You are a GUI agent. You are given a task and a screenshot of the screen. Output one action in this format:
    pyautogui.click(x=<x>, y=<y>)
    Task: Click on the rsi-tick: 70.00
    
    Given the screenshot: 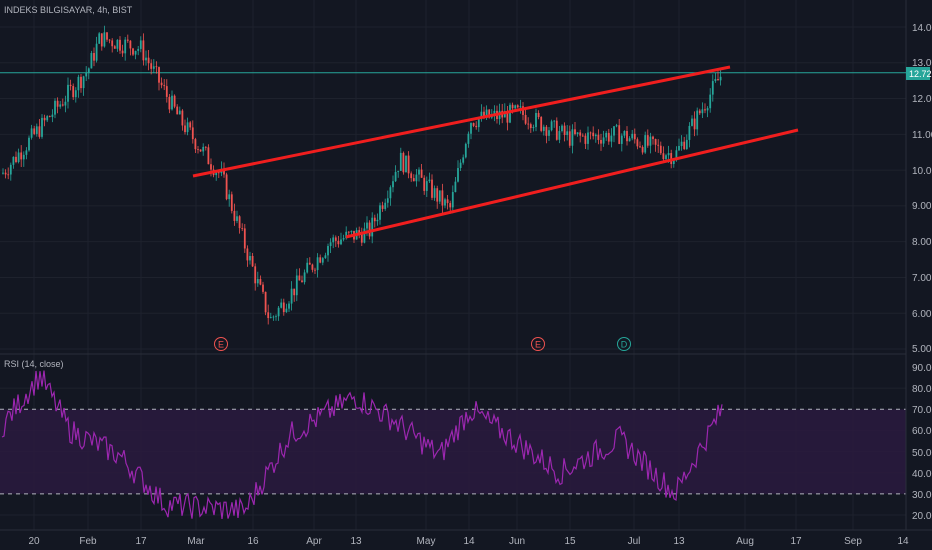 What is the action you would take?
    pyautogui.click(x=922, y=410)
    